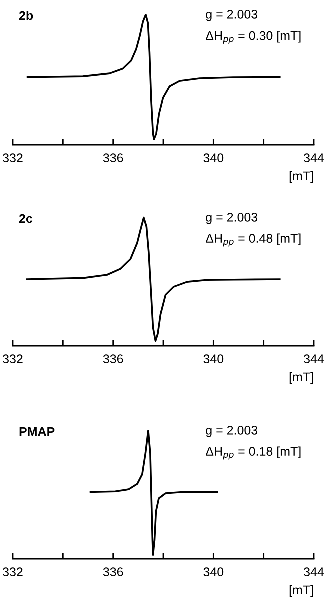 The width and height of the screenshot is (327, 597). Describe the element at coordinates (253, 453) in the screenshot. I see `annotation: ΔH$_{pp}$ = 0.18 [mT]` at that location.